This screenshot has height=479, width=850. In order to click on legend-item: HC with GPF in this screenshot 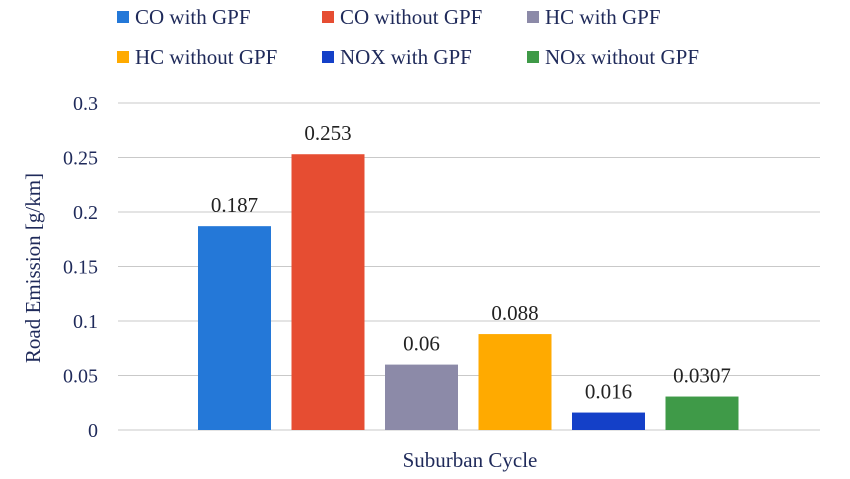, I will do `click(594, 17)`.